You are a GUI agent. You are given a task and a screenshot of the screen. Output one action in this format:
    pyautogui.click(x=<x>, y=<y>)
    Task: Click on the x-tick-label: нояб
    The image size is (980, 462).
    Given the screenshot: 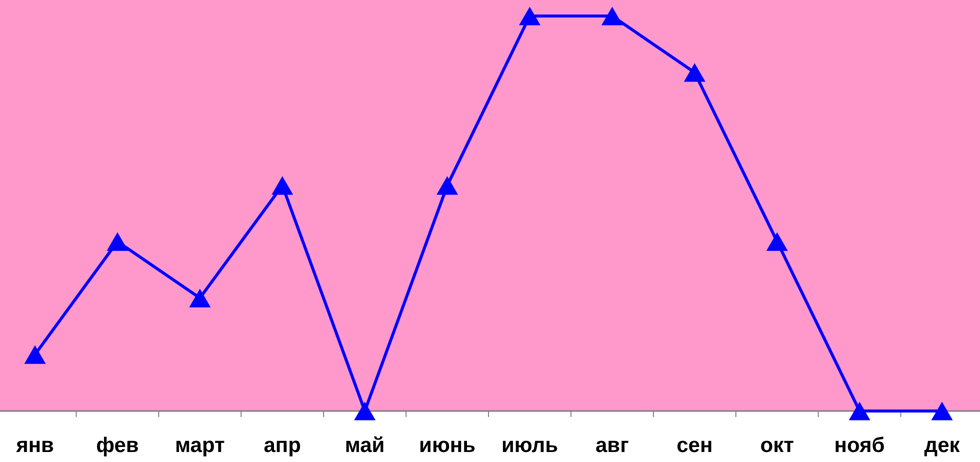 What is the action you would take?
    pyautogui.click(x=859, y=445)
    